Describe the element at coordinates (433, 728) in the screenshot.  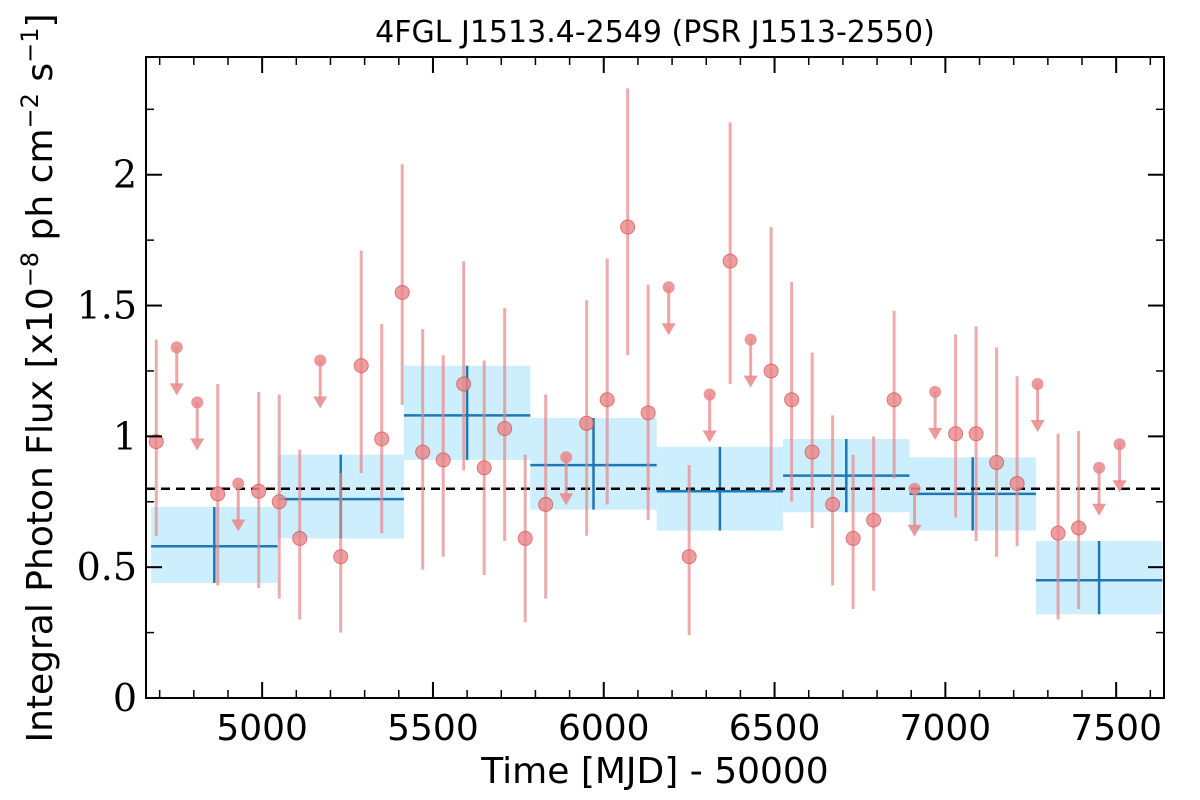
I see `x-tick-label-1: 5500` at that location.